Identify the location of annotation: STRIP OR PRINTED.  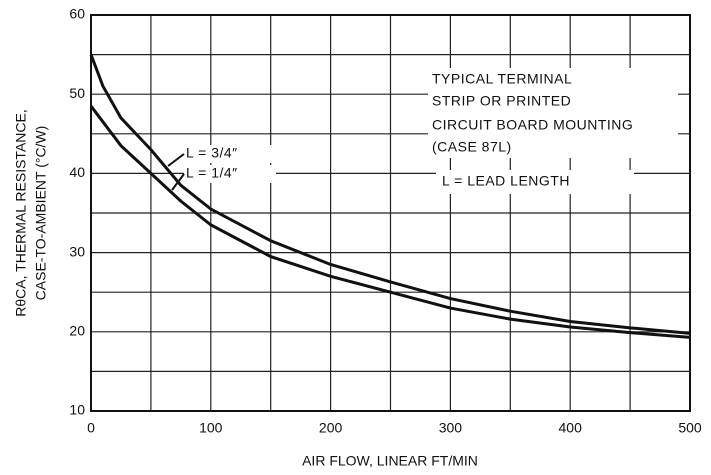
(501, 101).